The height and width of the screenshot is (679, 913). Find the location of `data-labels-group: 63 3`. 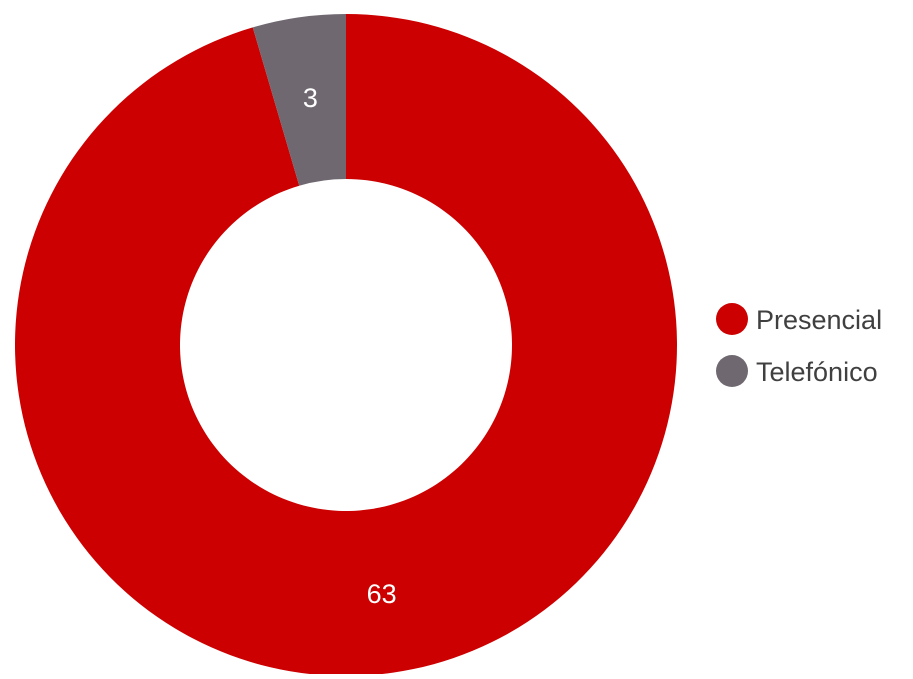

data-labels-group: 63 3 is located at coordinates (350, 346).